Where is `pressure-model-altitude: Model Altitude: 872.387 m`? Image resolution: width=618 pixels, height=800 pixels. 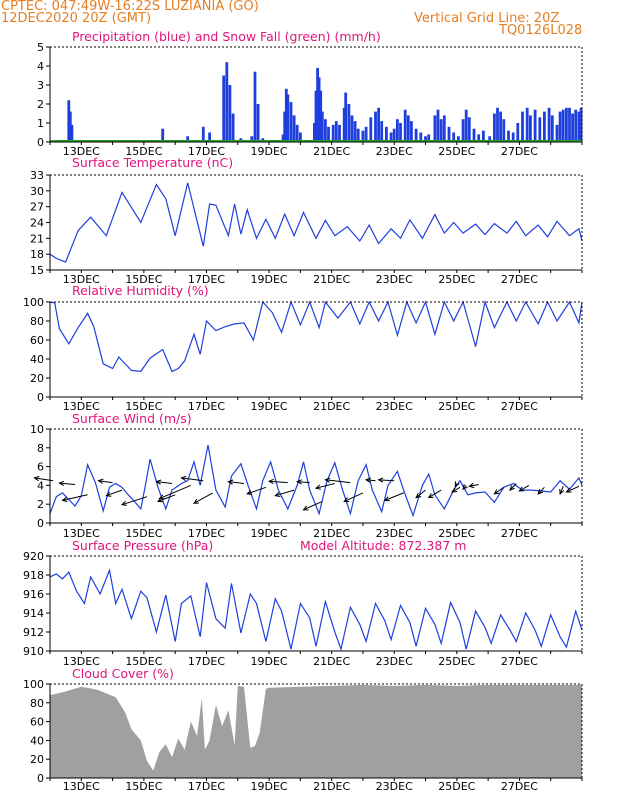
pressure-model-altitude: Model Altitude: 872.387 m is located at coordinates (383, 545).